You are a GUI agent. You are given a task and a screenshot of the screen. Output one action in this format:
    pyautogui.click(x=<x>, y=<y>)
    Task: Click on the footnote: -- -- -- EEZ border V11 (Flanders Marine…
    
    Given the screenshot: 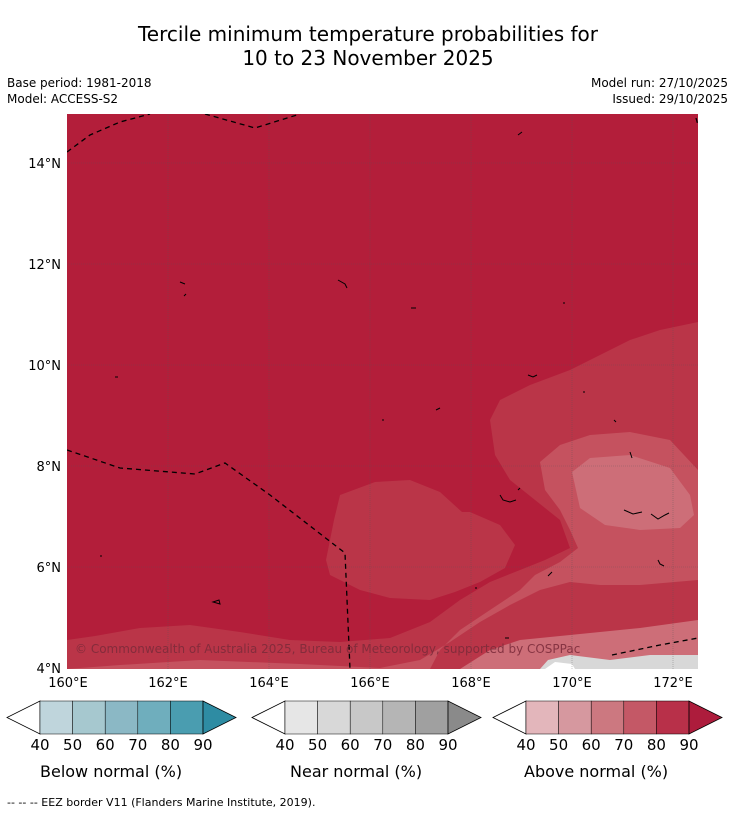 What is the action you would take?
    pyautogui.click(x=161, y=802)
    